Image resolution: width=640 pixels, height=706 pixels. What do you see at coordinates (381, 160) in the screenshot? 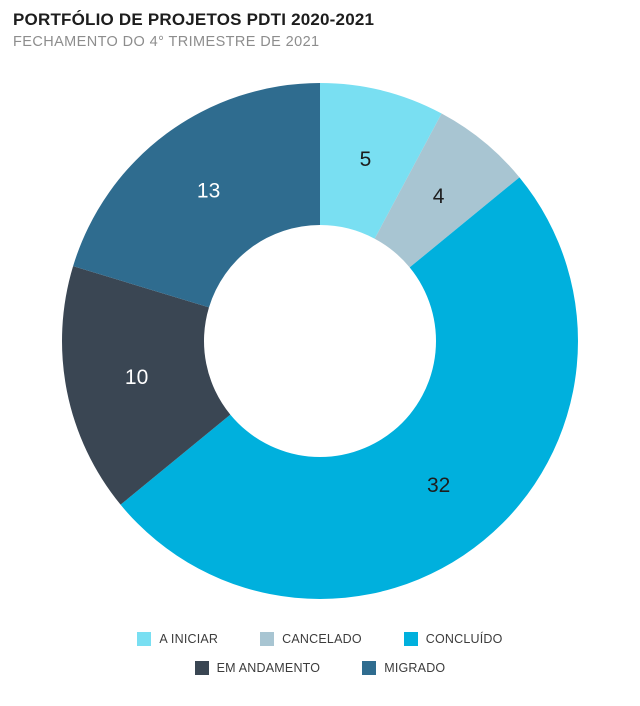
I see `donut-slice-a-iniciar` at bounding box center [381, 160].